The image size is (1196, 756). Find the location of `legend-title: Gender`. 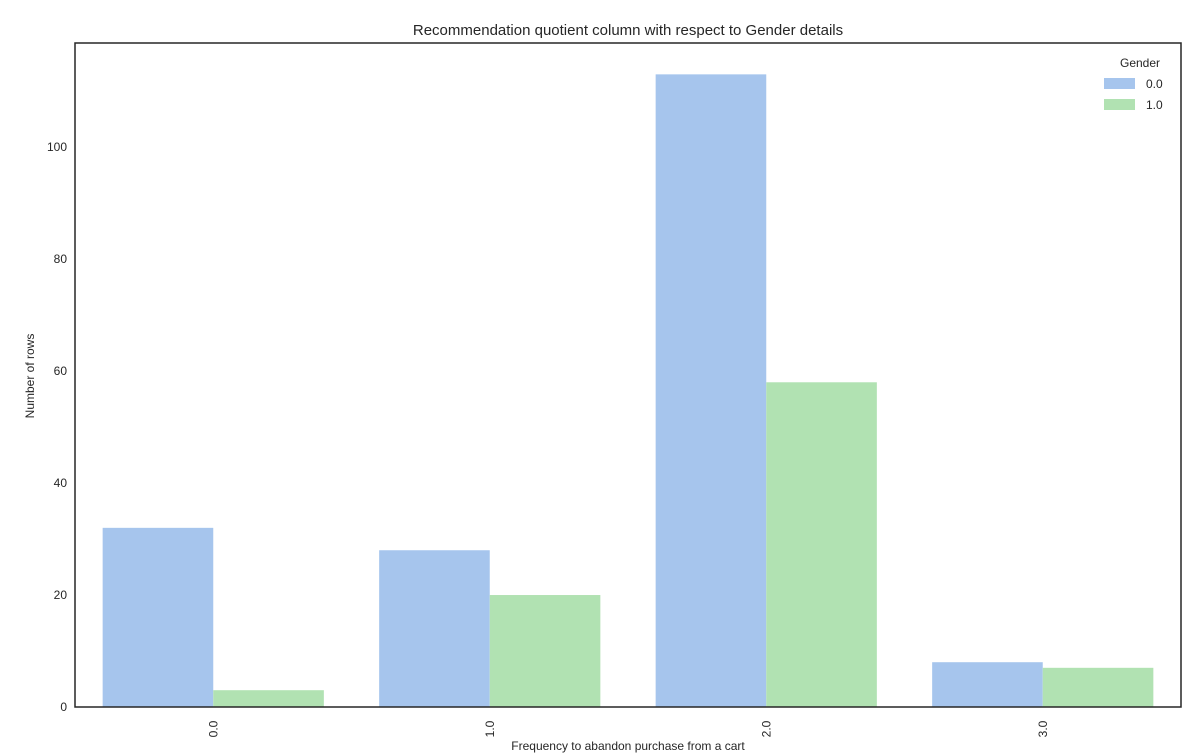

legend-title: Gender is located at coordinates (1140, 63).